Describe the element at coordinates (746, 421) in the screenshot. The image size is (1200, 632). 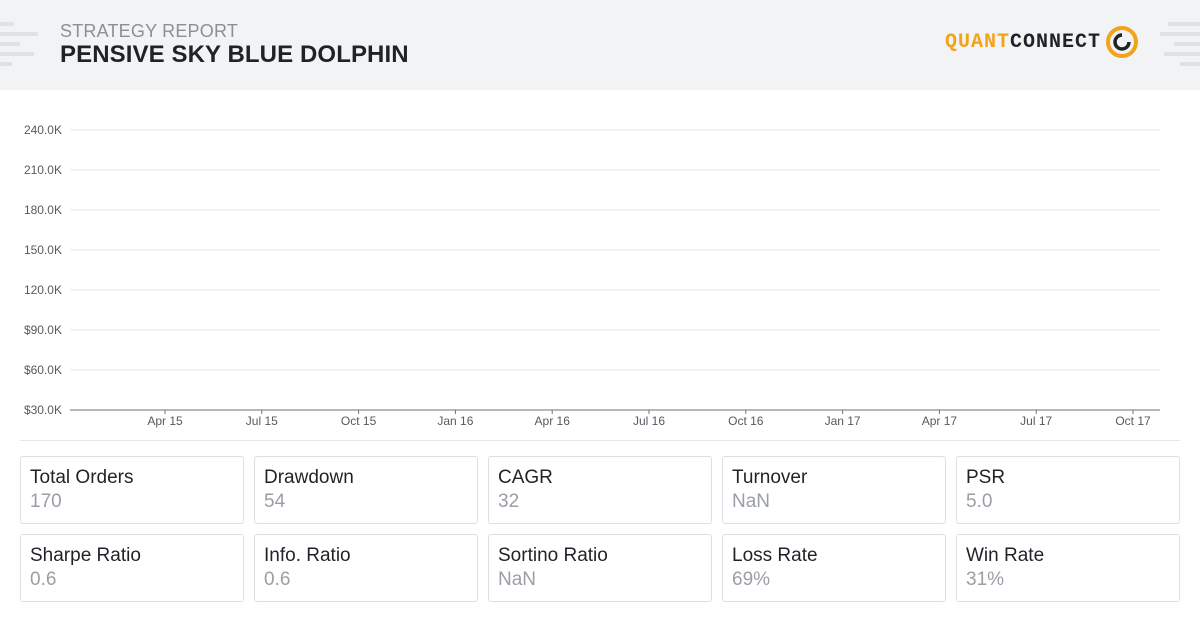
I see `x-tick-label: Oct 16` at that location.